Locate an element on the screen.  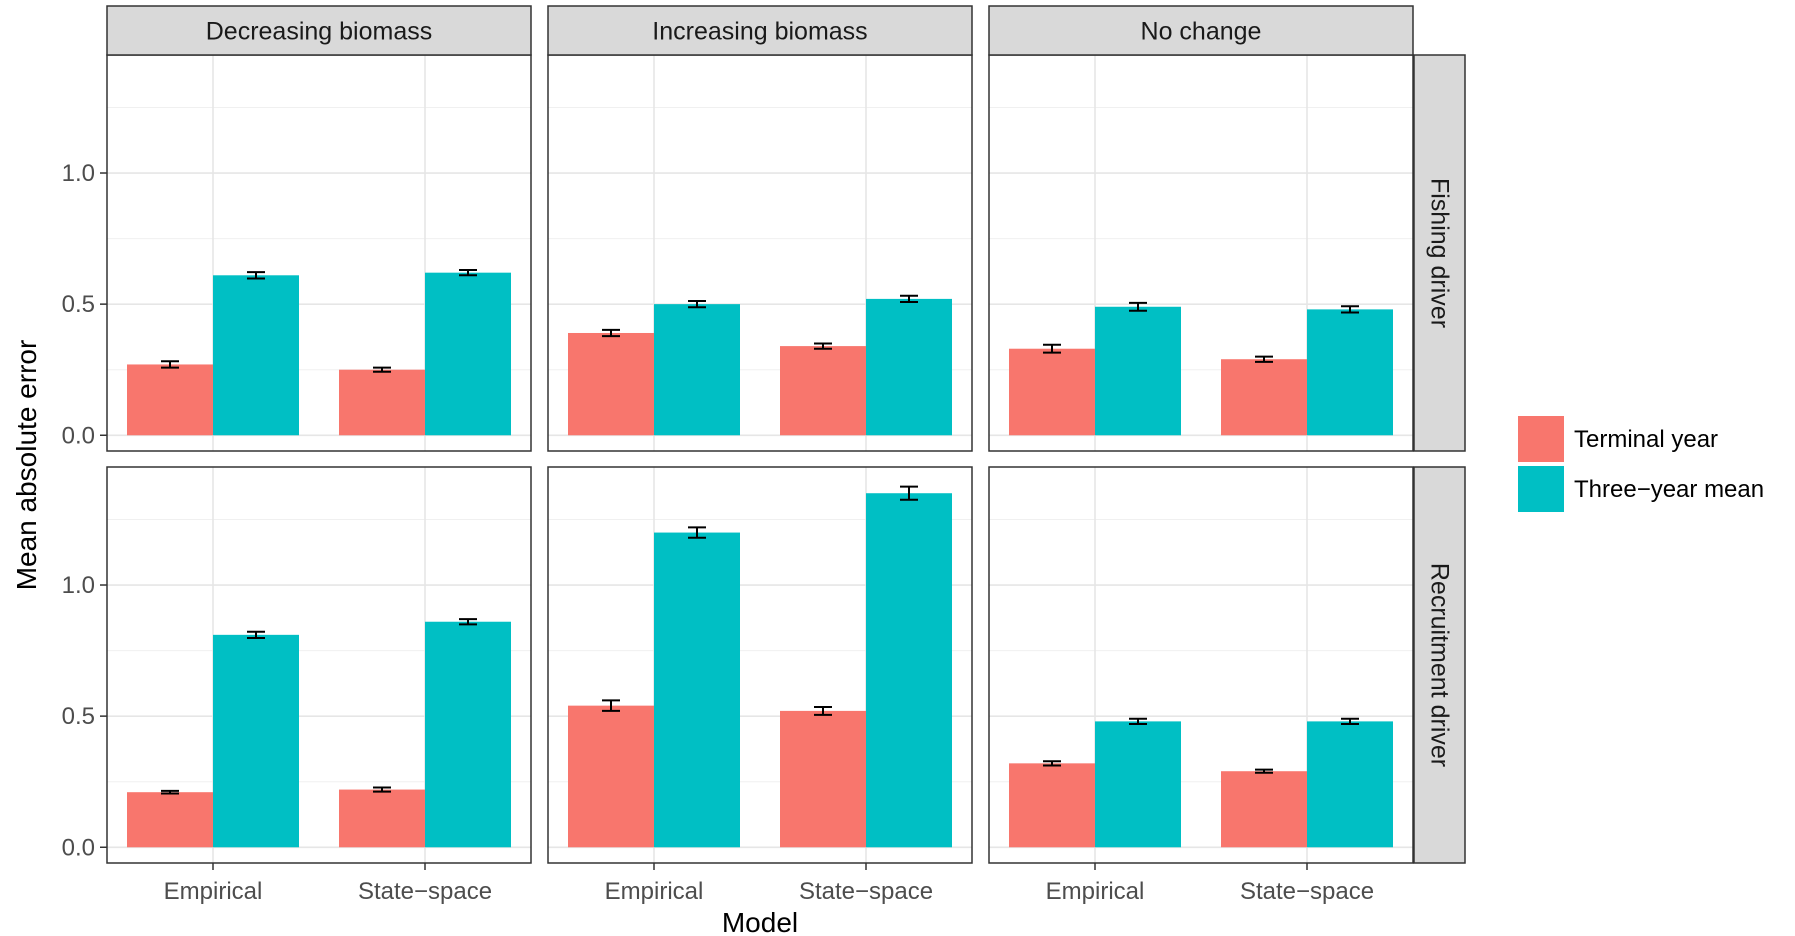
legend-item-three-year-mean: Three−year mean is located at coordinates (1641, 489).